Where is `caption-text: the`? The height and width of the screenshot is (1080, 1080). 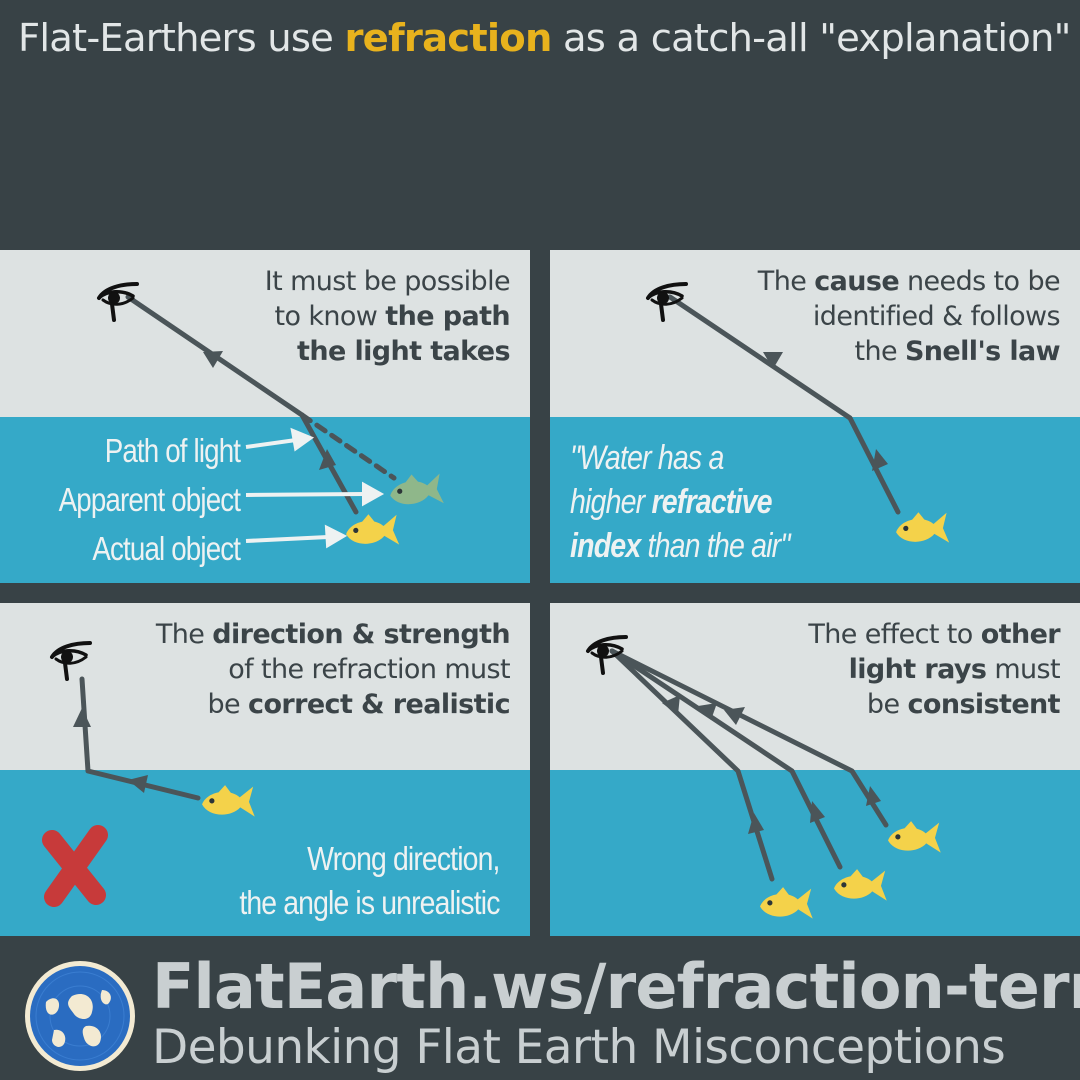
caption-text: the is located at coordinates (879, 351).